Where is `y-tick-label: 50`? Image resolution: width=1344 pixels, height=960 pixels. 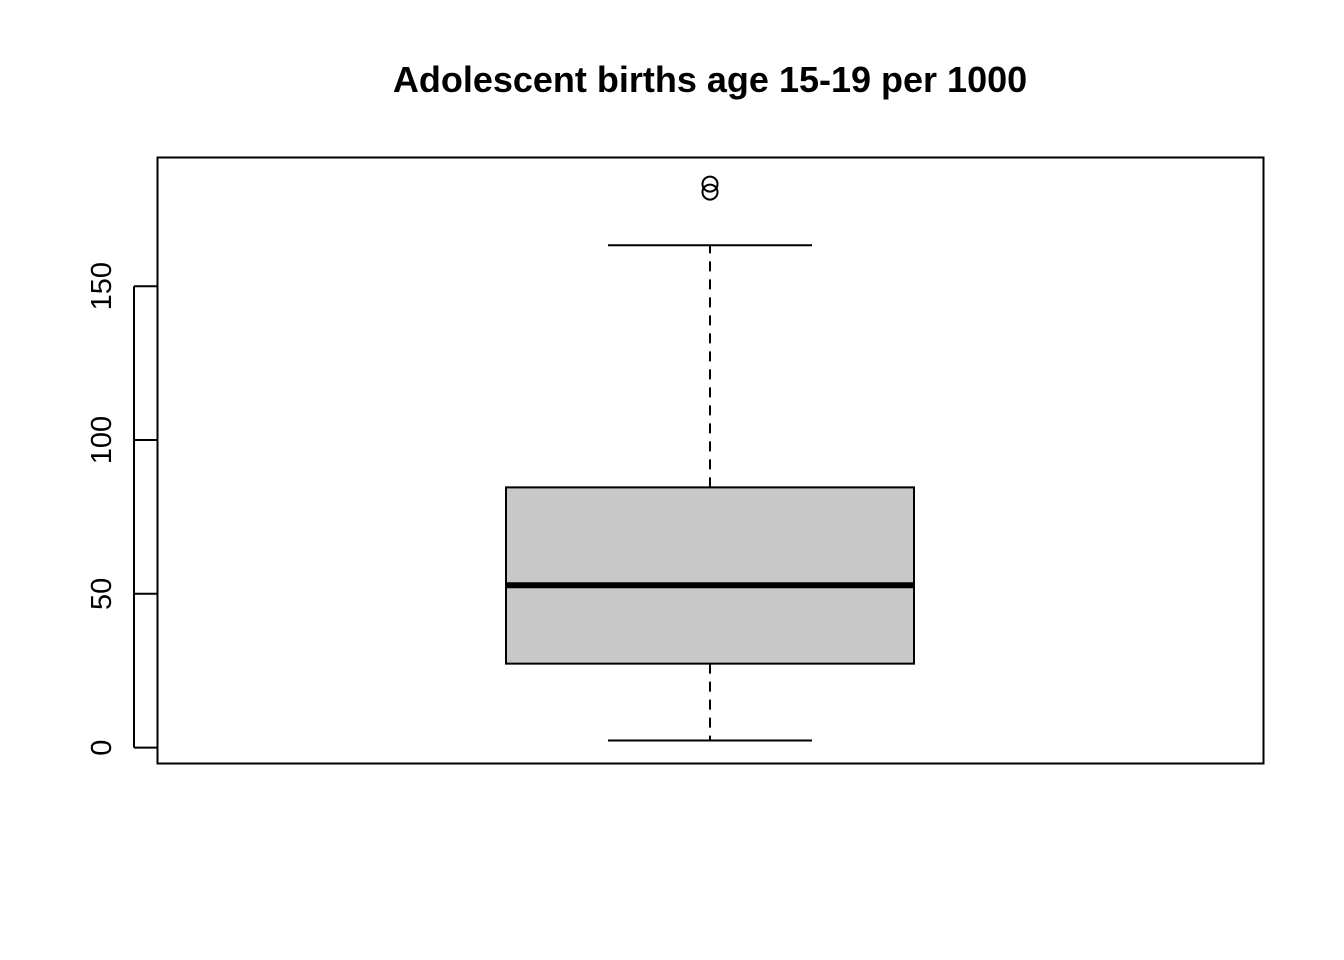
y-tick-label: 50 is located at coordinates (102, 594).